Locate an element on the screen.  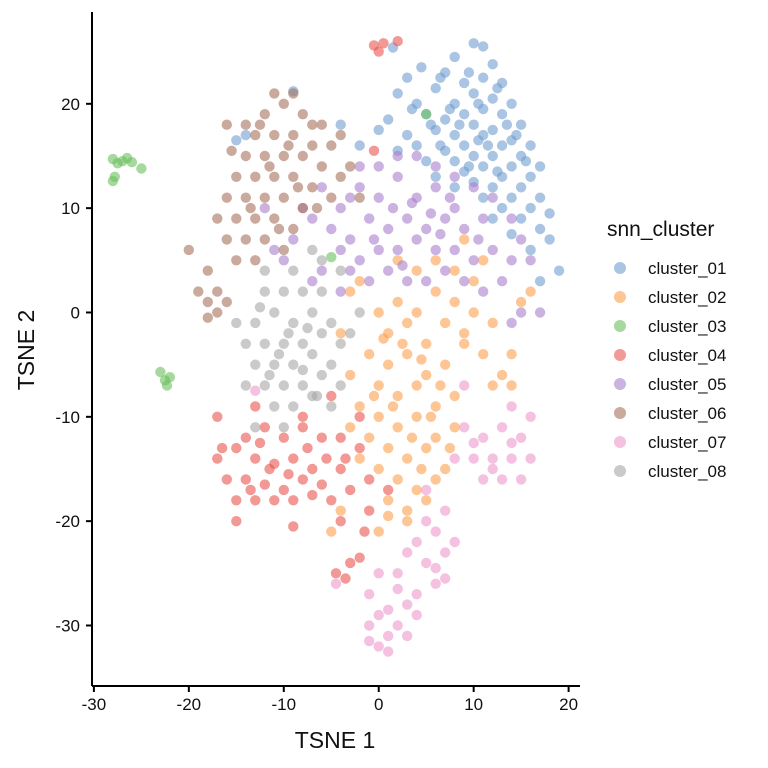
y-axis-title: TSNE 2 is located at coordinates (26, 350).